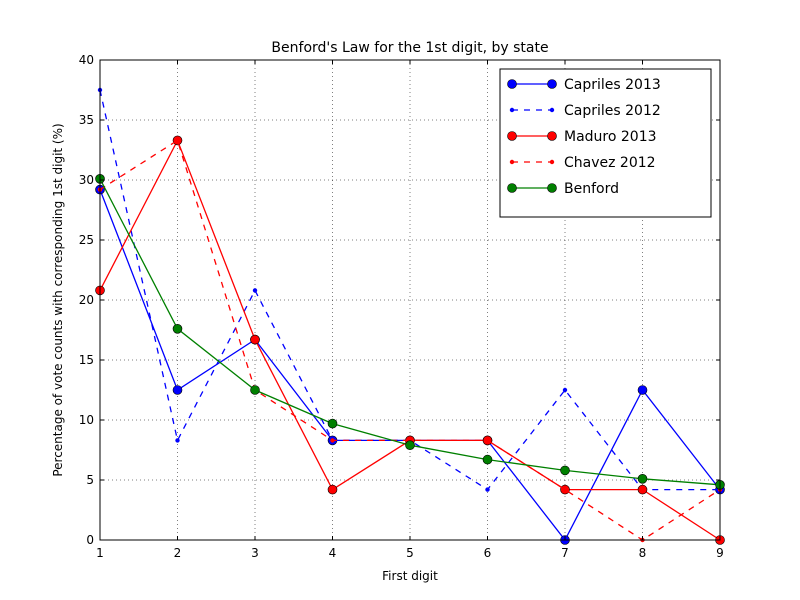 Image resolution: width=800 pixels, height=600 pixels. I want to click on x-tick-label: 5, so click(410, 553).